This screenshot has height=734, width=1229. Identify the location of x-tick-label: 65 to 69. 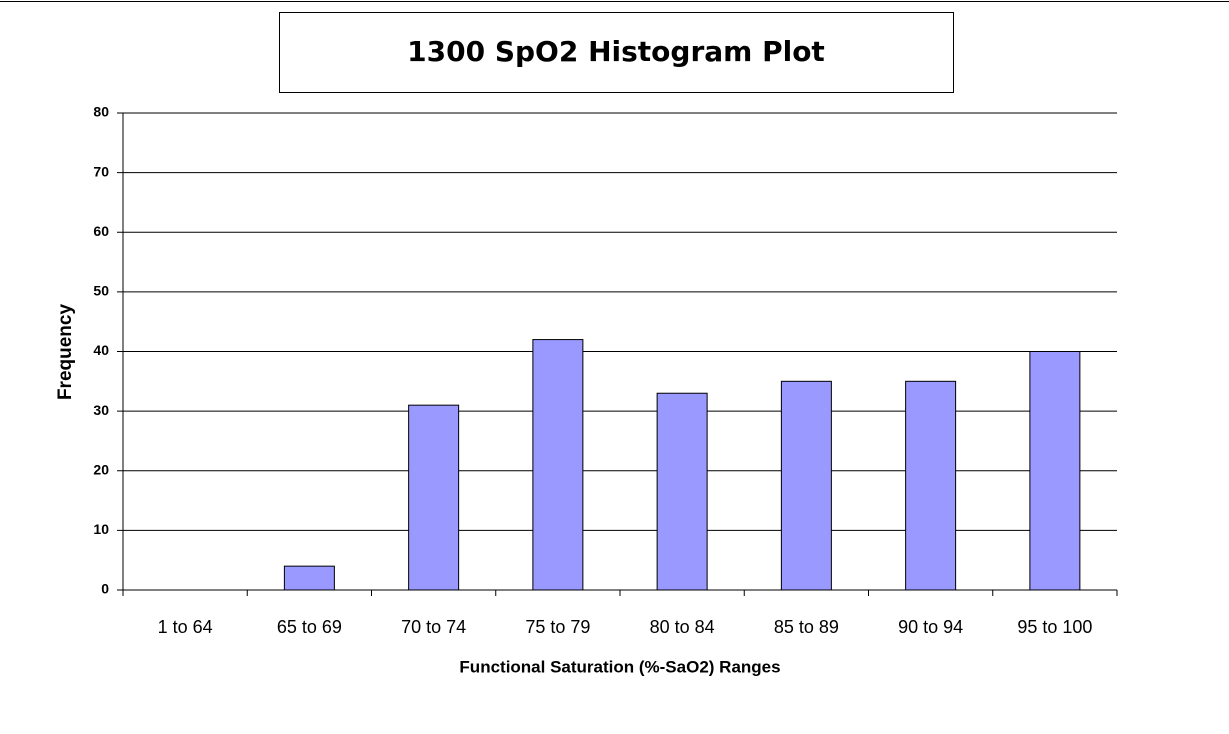
(309, 627).